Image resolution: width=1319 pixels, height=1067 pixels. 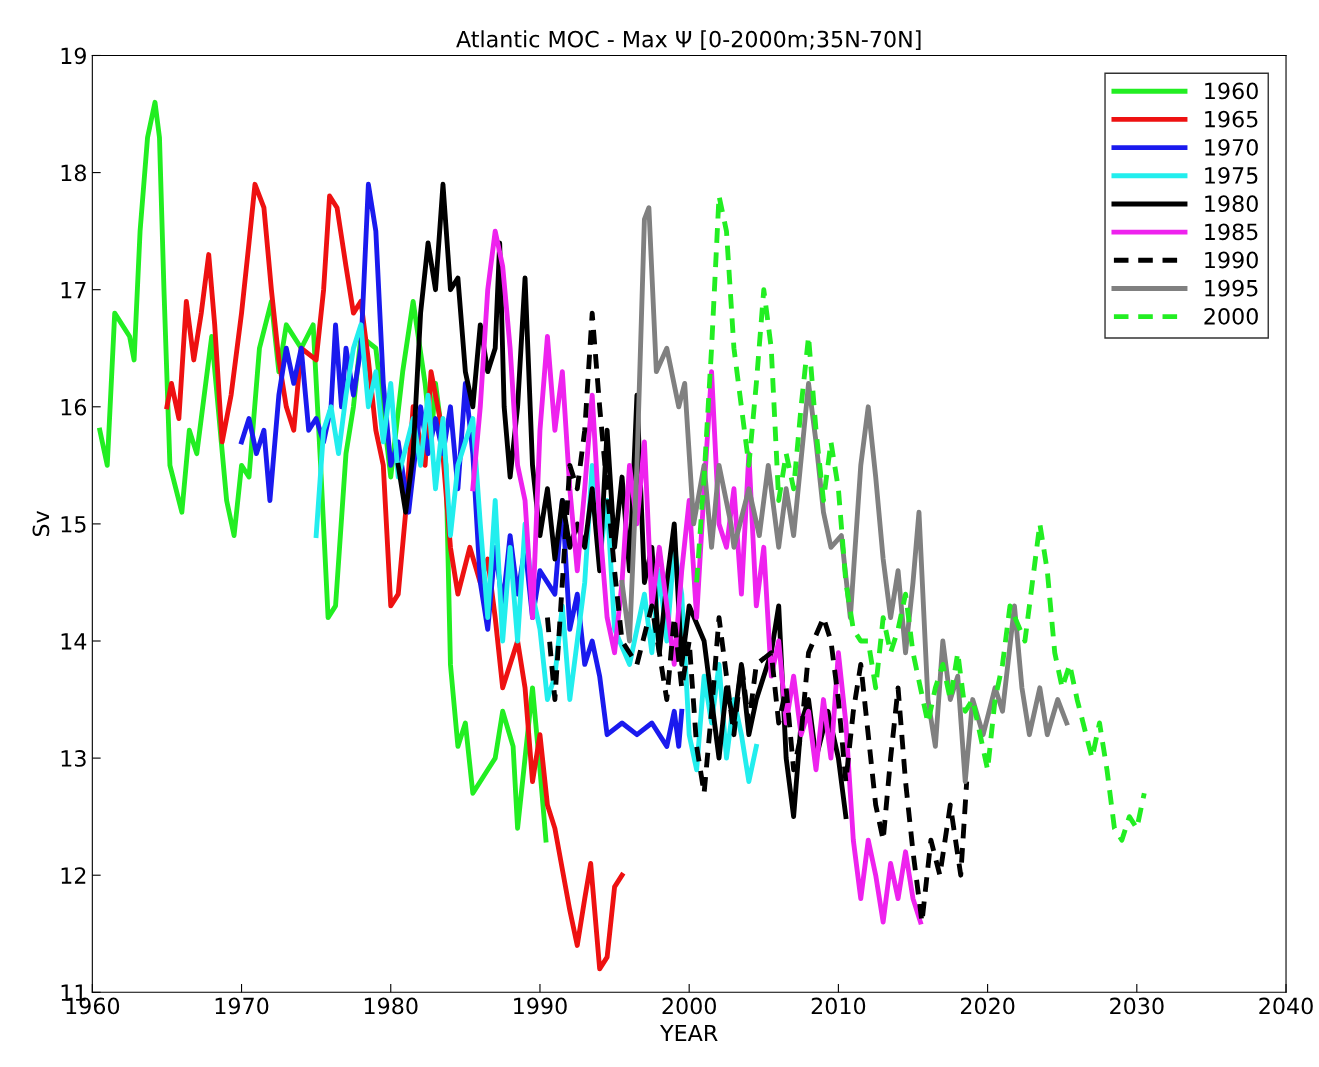 I want to click on y-tick-label: 15, so click(x=73, y=524).